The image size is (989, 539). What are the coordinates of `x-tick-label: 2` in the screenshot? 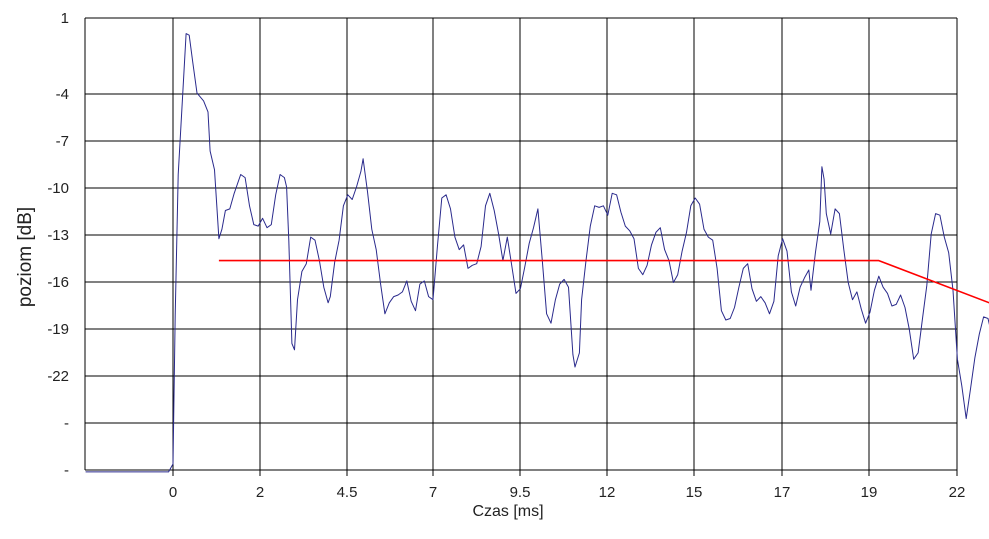 It's located at (260, 492).